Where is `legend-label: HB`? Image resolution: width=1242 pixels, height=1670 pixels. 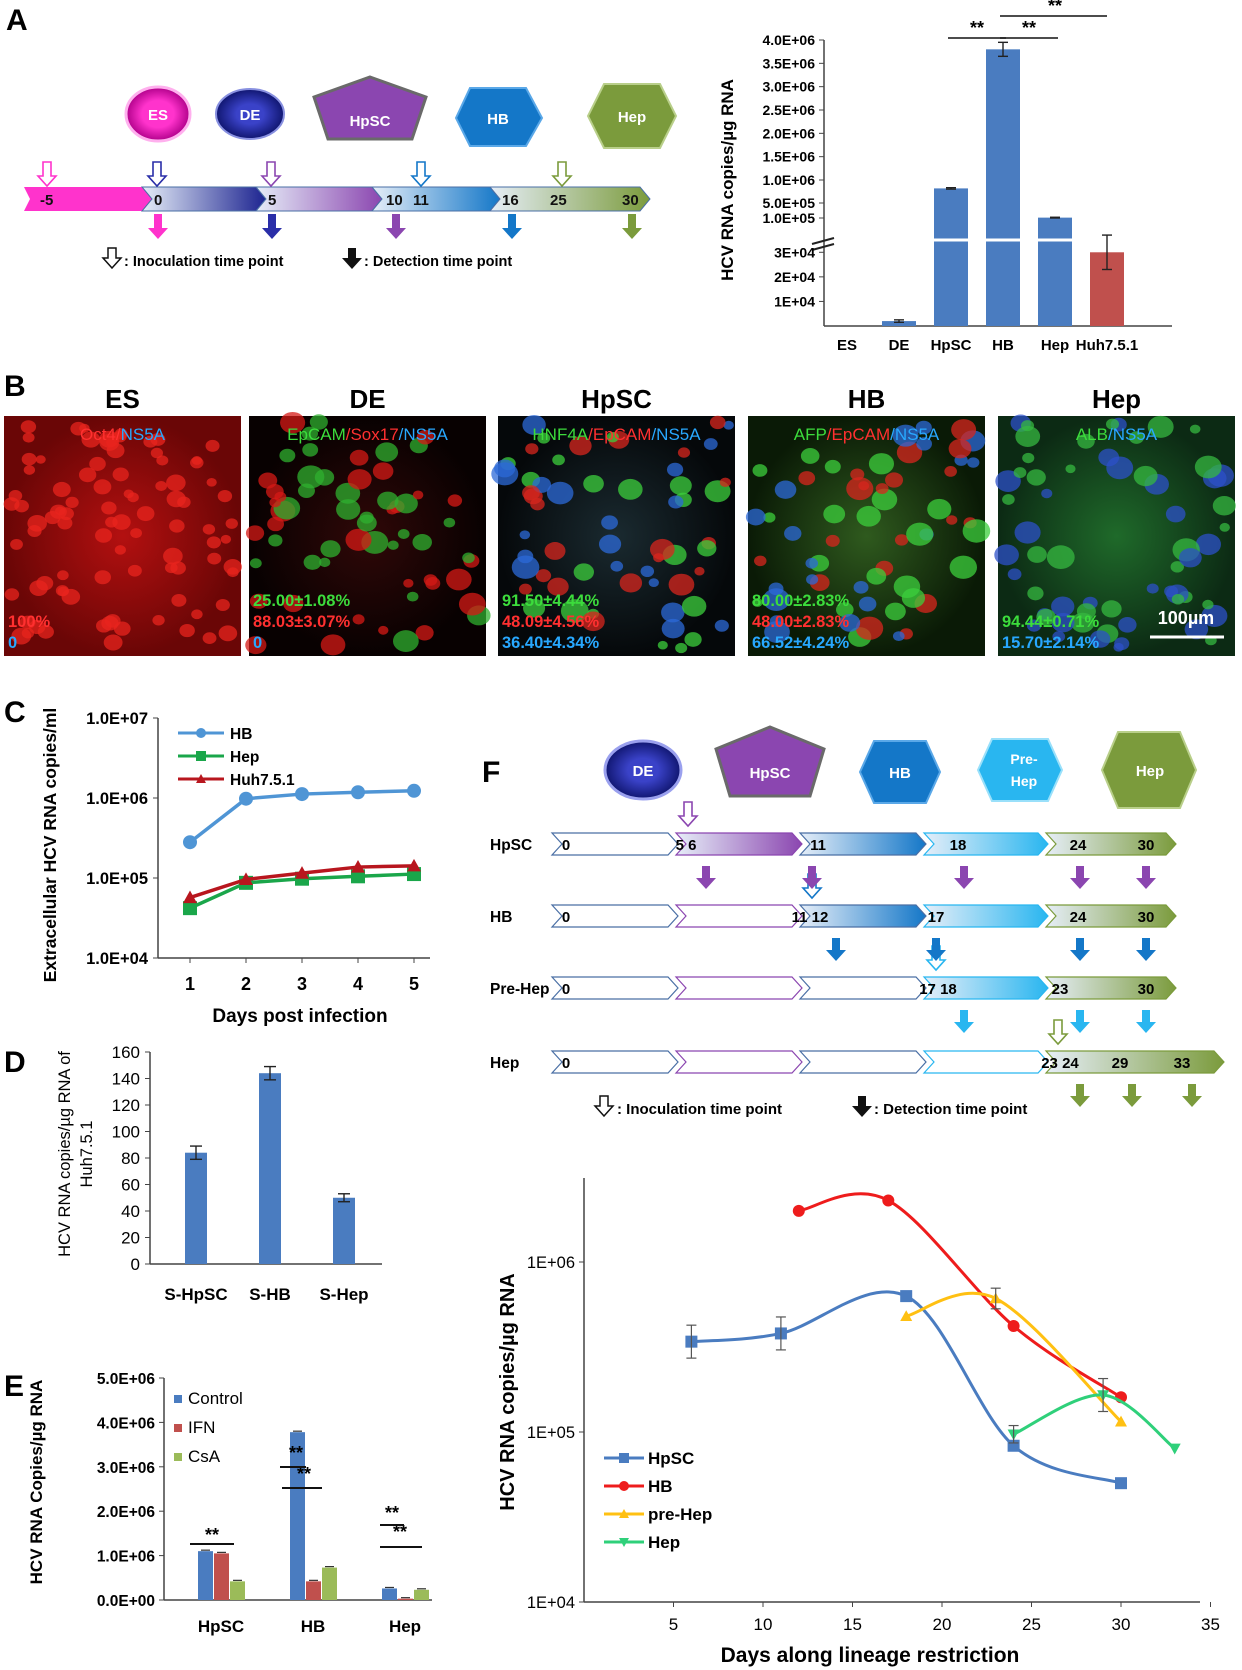
legend-label: HB is located at coordinates (660, 1486).